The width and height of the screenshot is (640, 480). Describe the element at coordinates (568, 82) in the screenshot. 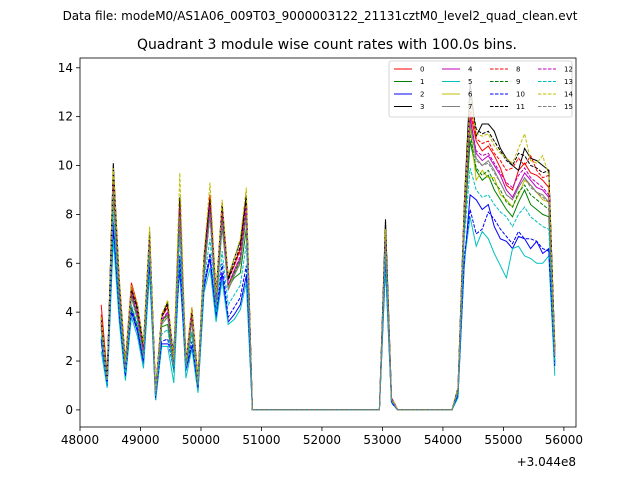

I see `legend-label-13: 13` at that location.